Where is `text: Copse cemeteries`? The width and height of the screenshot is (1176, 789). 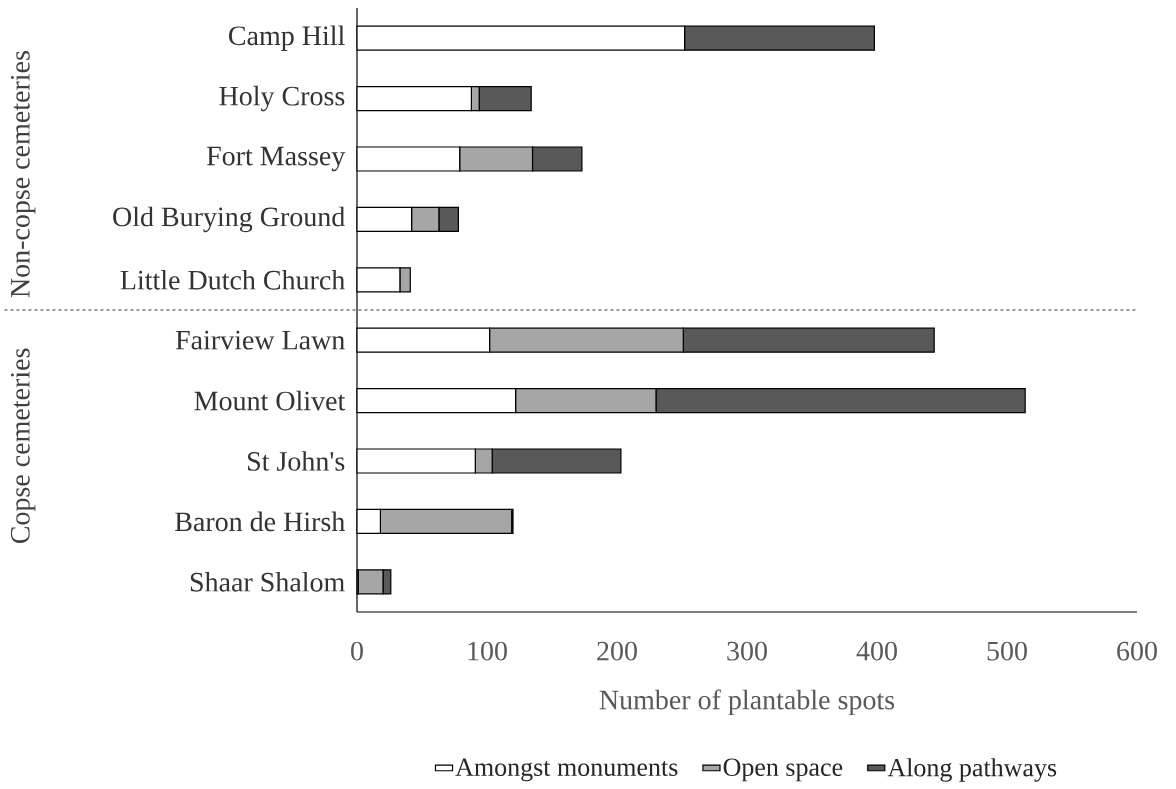 text: Copse cemeteries is located at coordinates (23, 446).